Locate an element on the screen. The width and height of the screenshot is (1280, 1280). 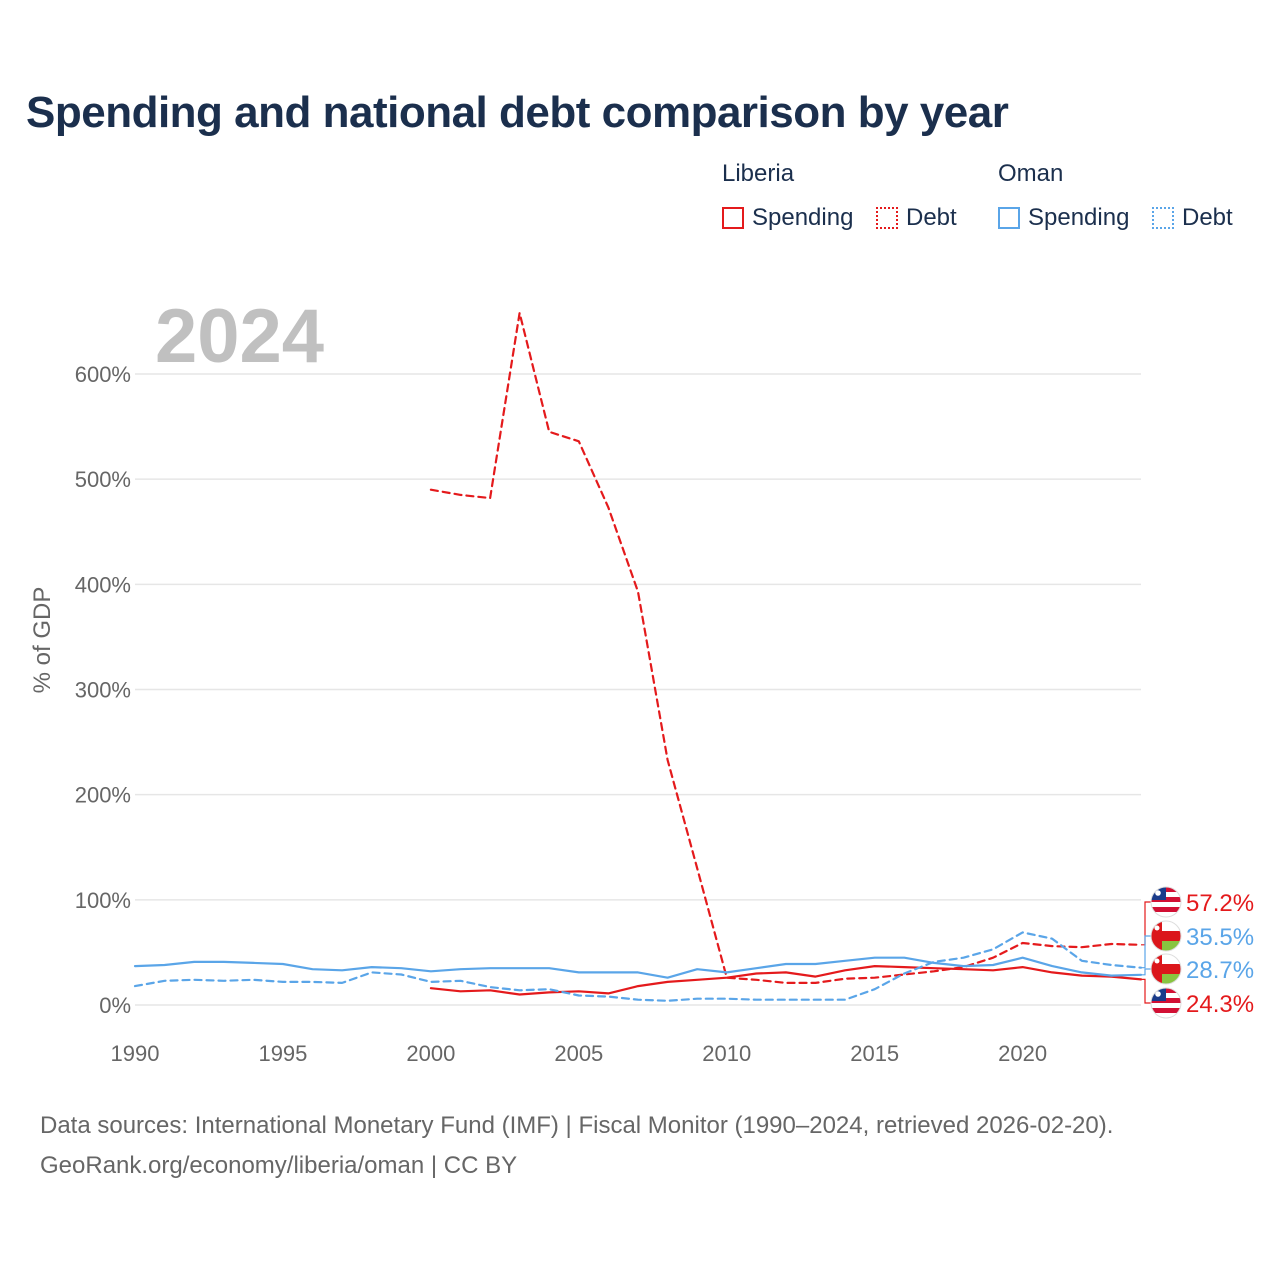
end-value-label: 24.3% is located at coordinates (1220, 1004).